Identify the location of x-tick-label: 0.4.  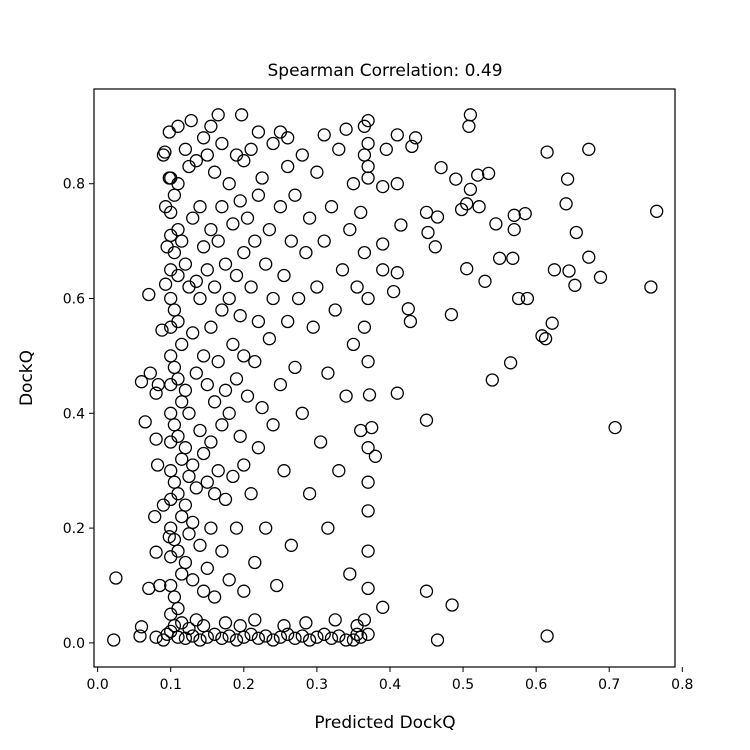
(390, 685).